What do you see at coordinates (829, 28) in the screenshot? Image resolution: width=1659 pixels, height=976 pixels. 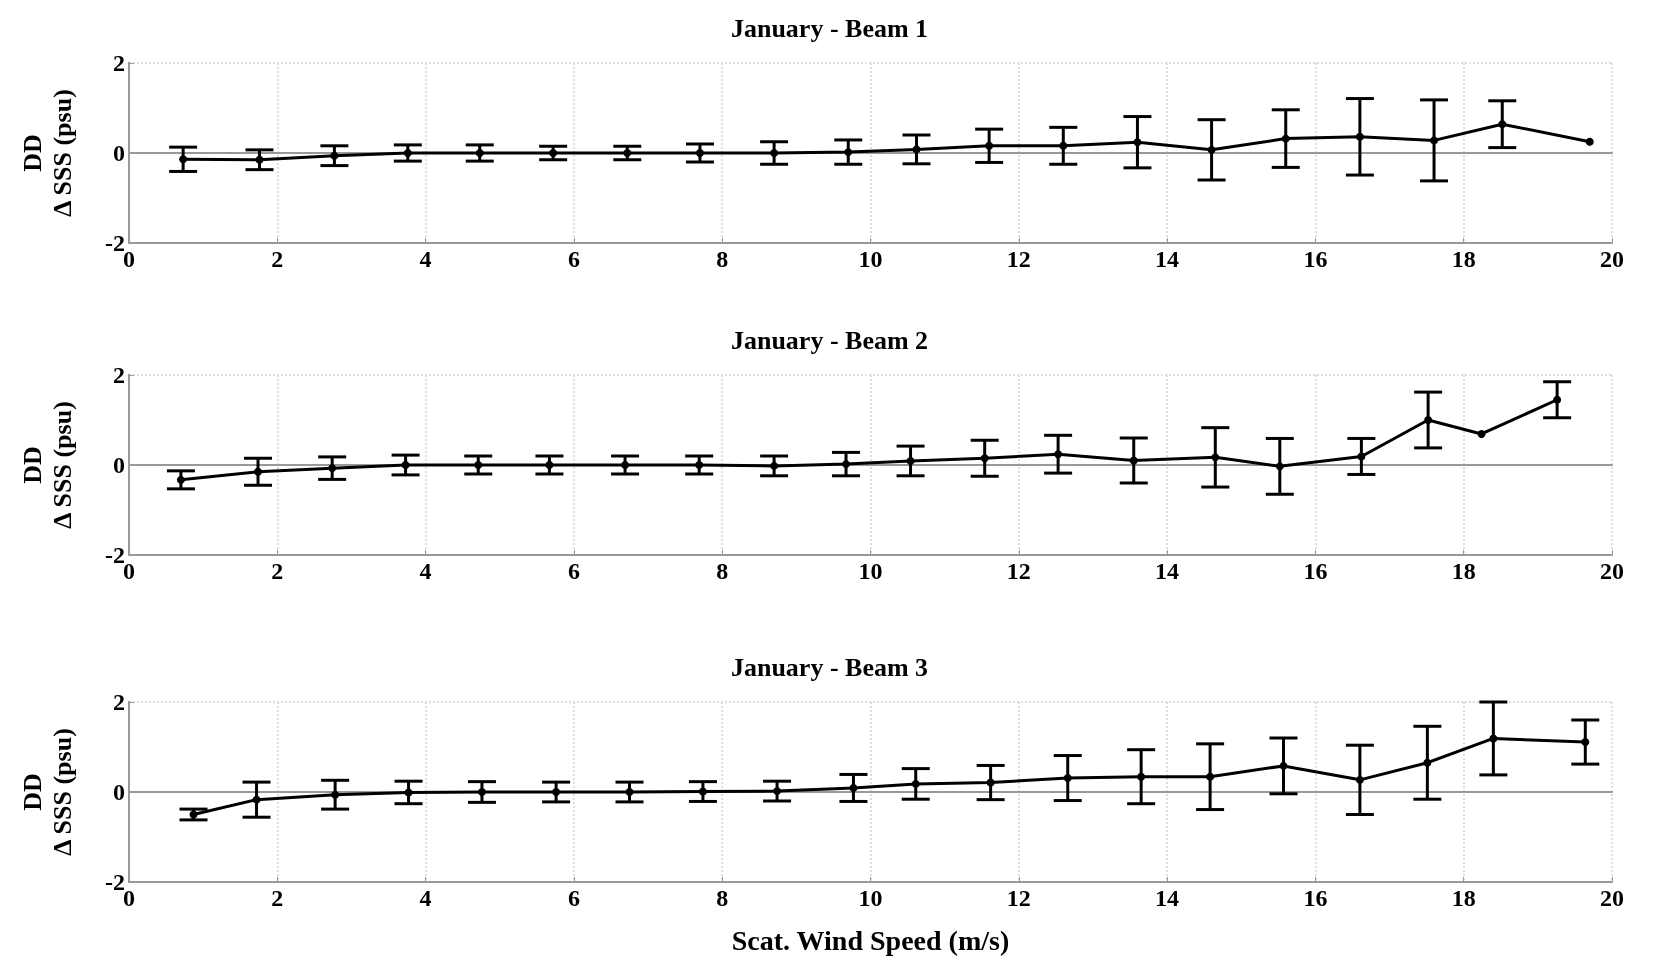 I see `chart-title: January - Beam 1` at bounding box center [829, 28].